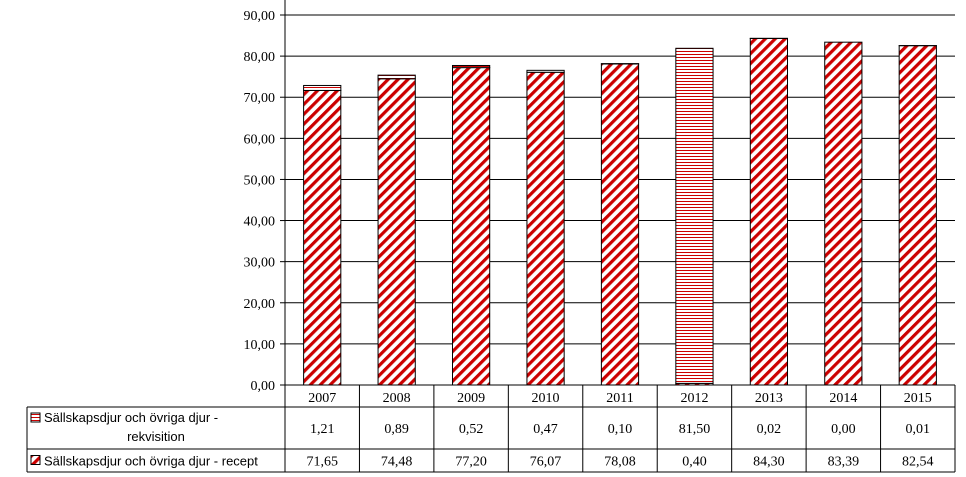  I want to click on category-label: 2012, so click(694, 398).